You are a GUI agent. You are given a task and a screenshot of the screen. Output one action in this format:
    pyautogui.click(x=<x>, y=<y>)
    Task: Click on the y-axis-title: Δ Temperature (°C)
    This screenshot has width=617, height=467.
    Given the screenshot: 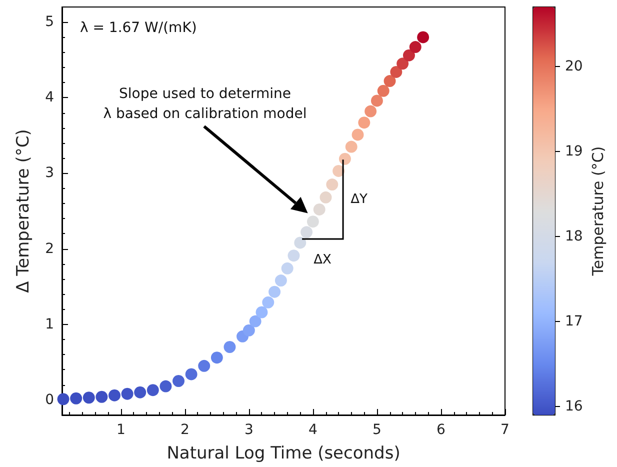 What is the action you would take?
    pyautogui.click(x=24, y=211)
    